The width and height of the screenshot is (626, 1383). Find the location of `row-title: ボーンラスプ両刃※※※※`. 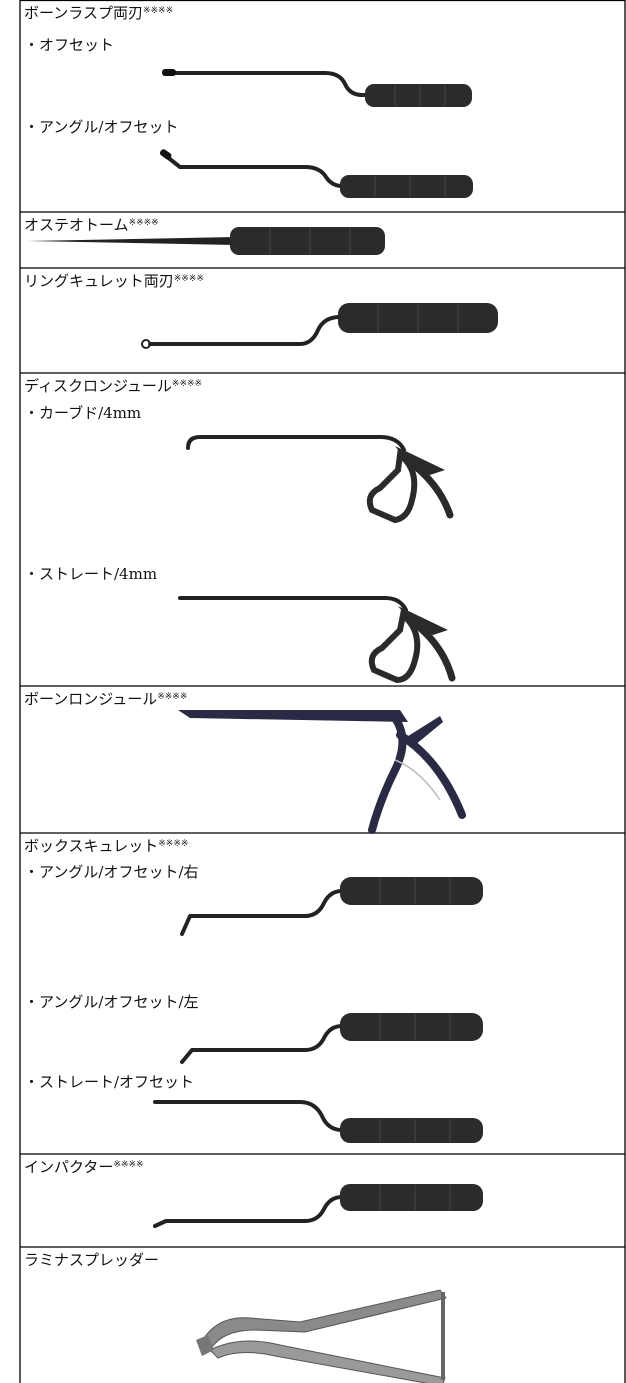

row-title: ボーンラスプ両刃※※※※ is located at coordinates (98, 13).